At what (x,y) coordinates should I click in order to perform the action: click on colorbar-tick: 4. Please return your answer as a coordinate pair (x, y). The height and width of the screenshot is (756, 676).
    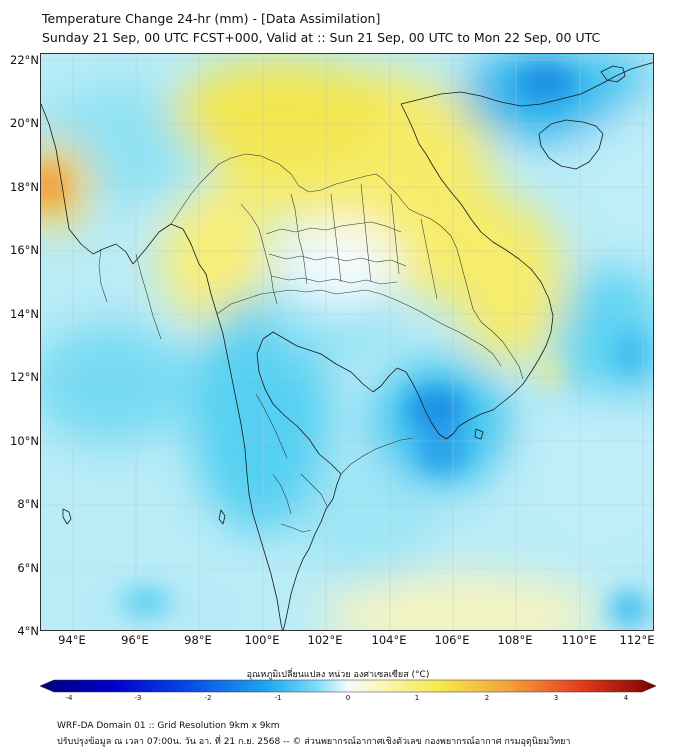
    Looking at the image, I should click on (626, 698).